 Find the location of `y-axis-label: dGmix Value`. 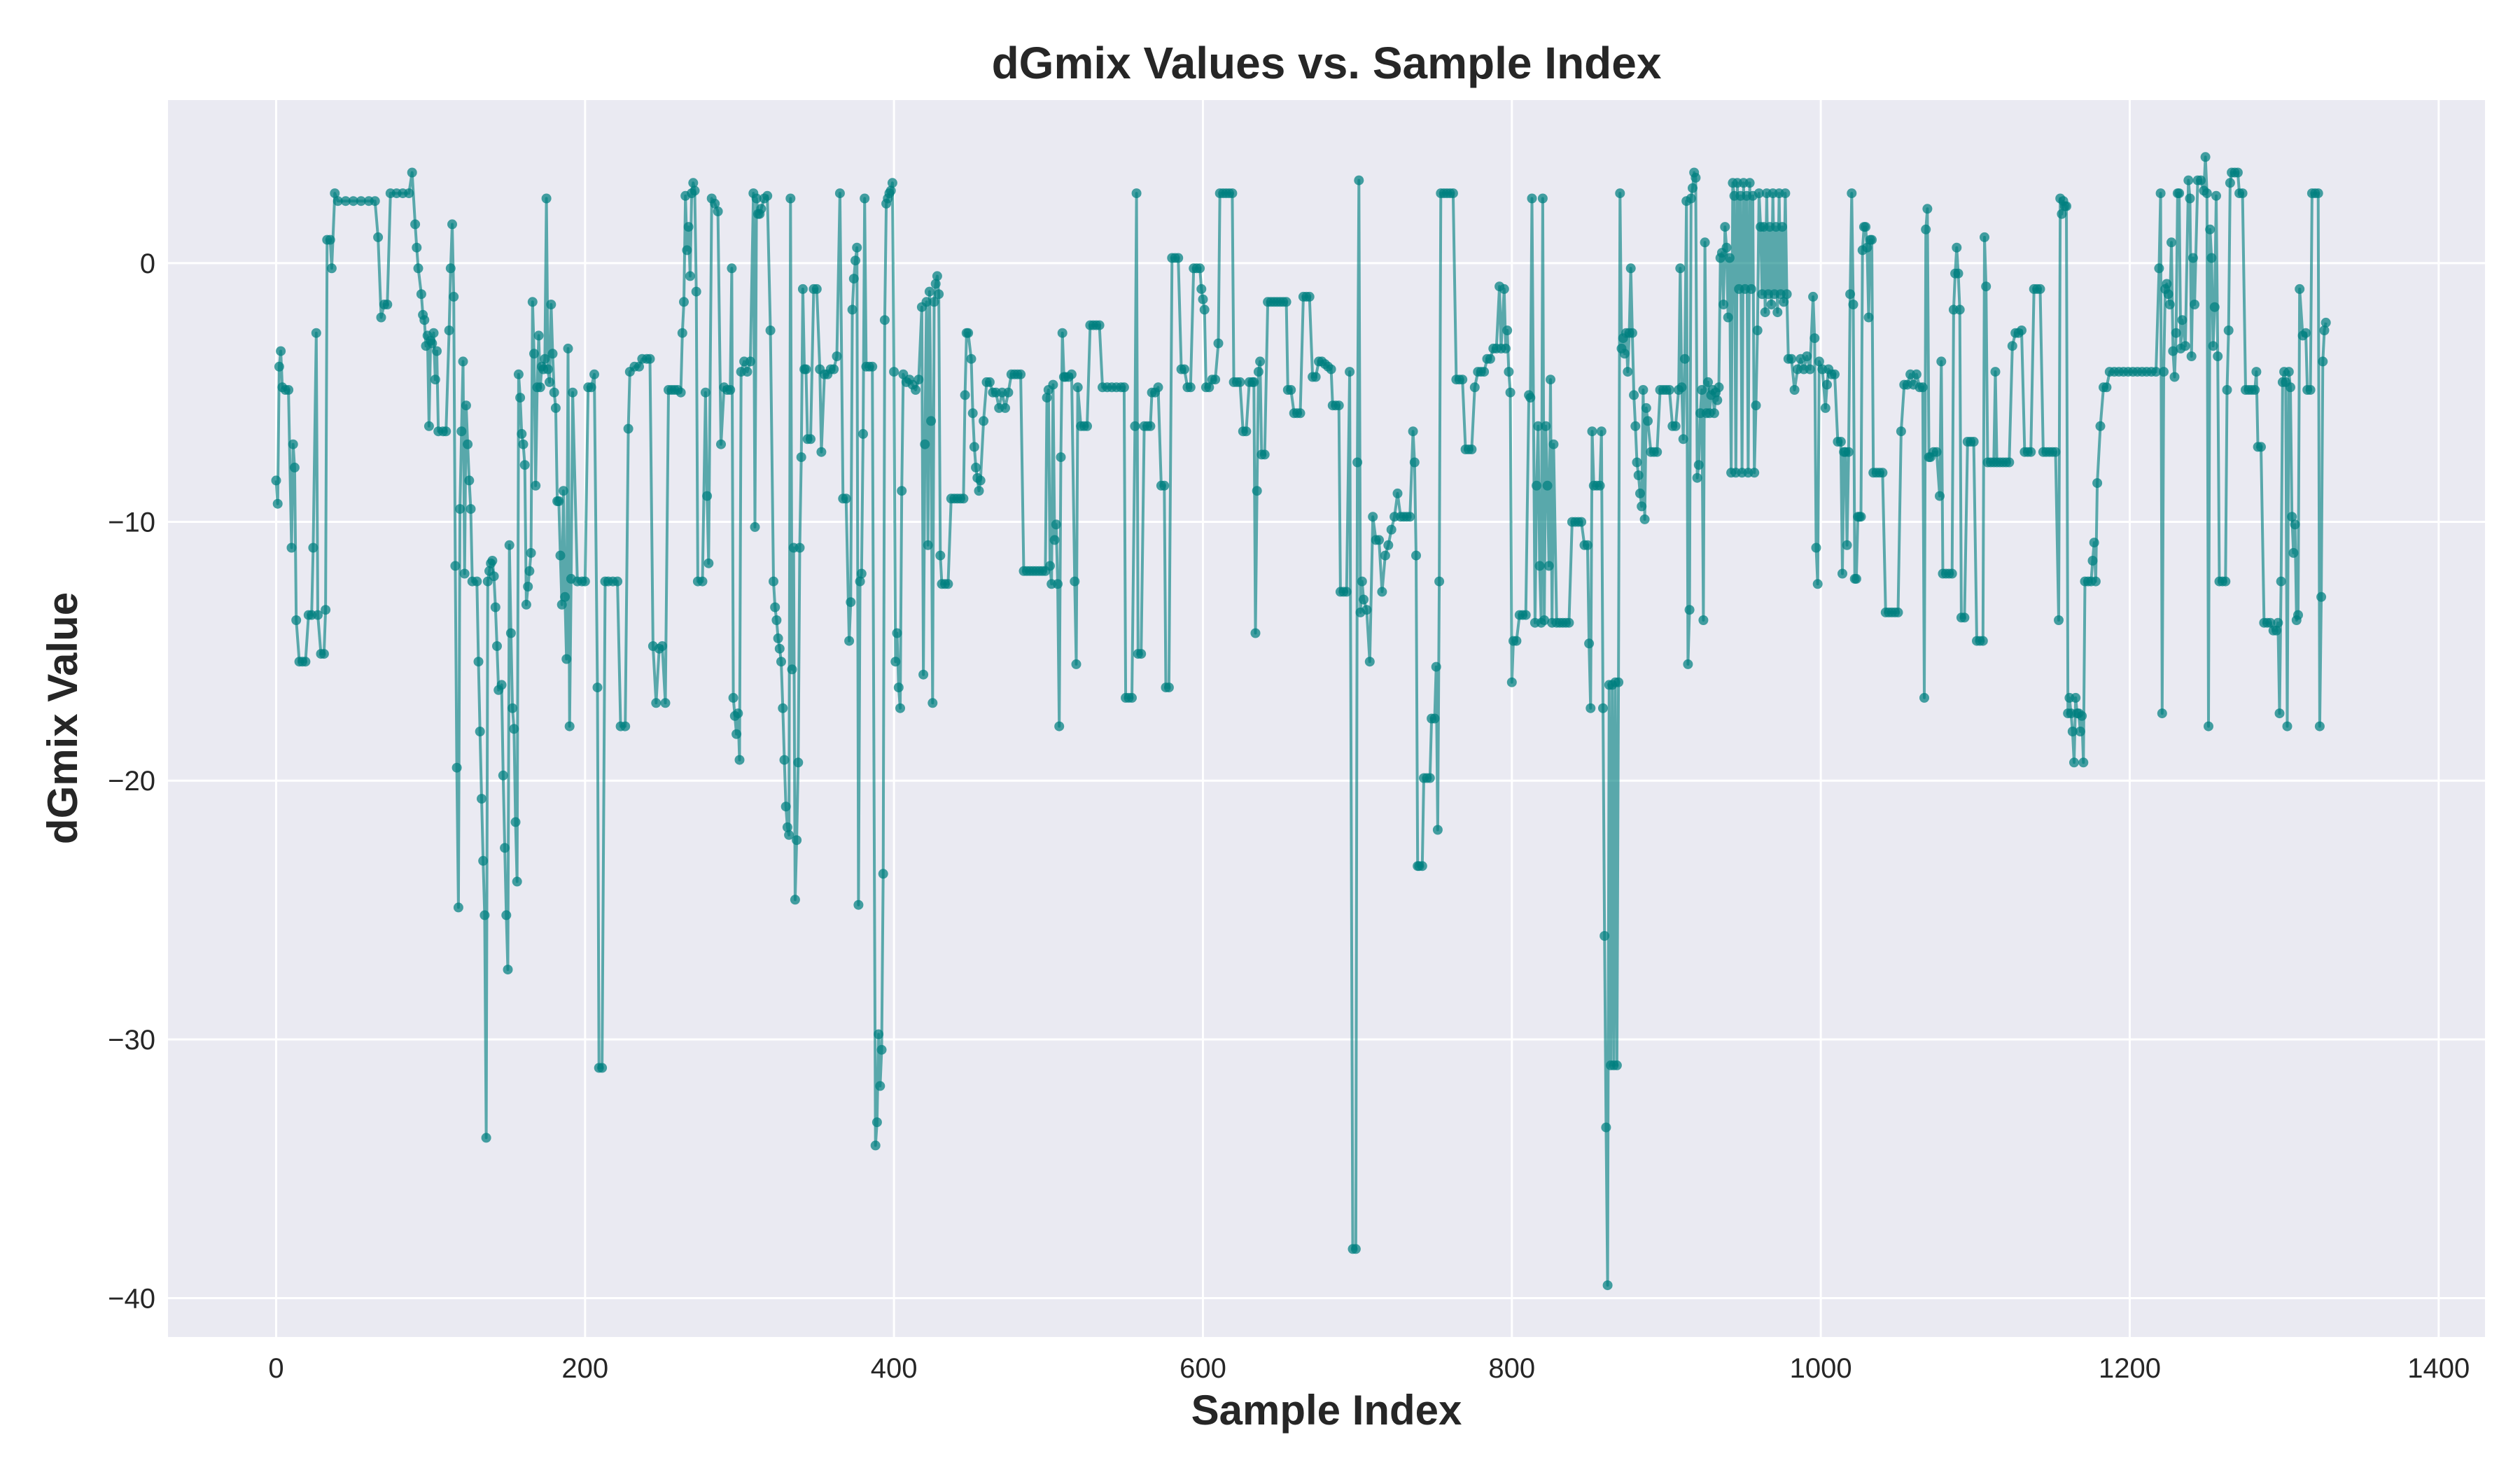

y-axis-label: dGmix Value is located at coordinates (62, 718).